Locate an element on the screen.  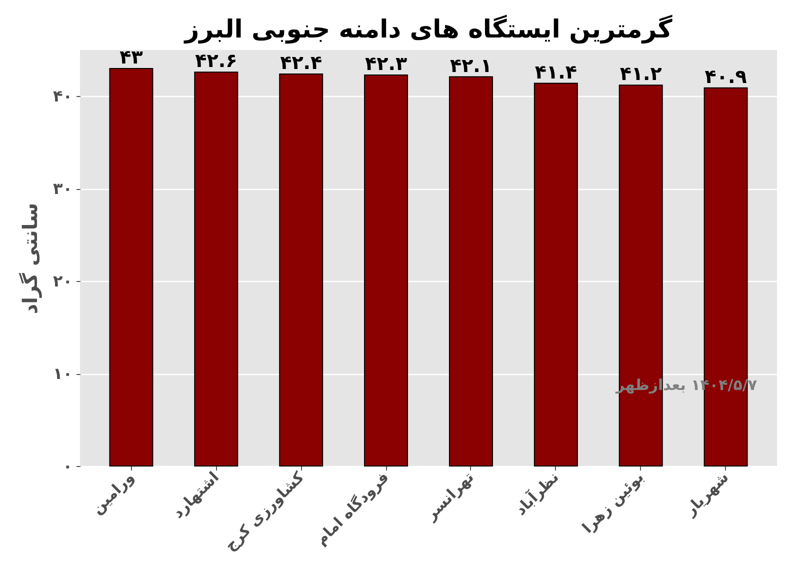
y-tick-label: ۴۰ is located at coordinates (62, 96).